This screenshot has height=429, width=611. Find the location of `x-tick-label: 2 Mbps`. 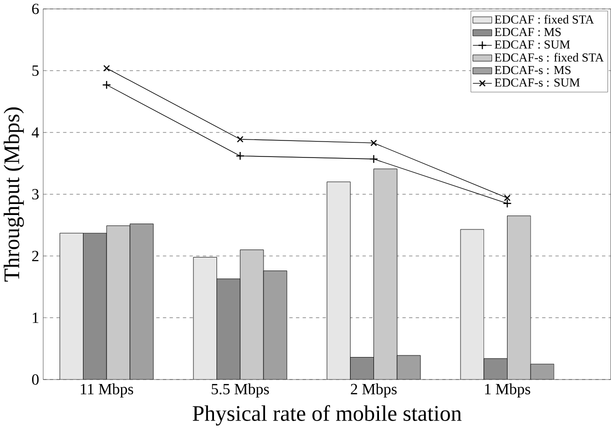

x-tick-label: 2 Mbps is located at coordinates (373, 390).